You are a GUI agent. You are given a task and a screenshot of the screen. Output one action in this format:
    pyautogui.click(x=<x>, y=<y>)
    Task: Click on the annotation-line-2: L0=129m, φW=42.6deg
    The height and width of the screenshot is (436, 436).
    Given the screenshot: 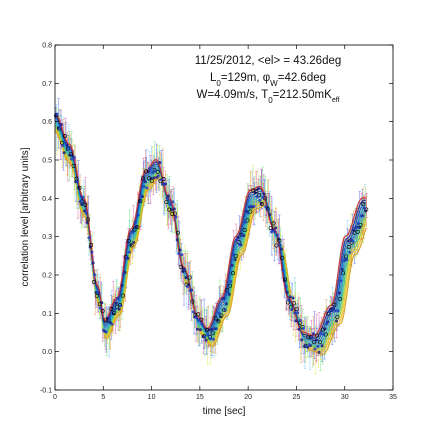 What is the action you would take?
    pyautogui.click(x=268, y=80)
    